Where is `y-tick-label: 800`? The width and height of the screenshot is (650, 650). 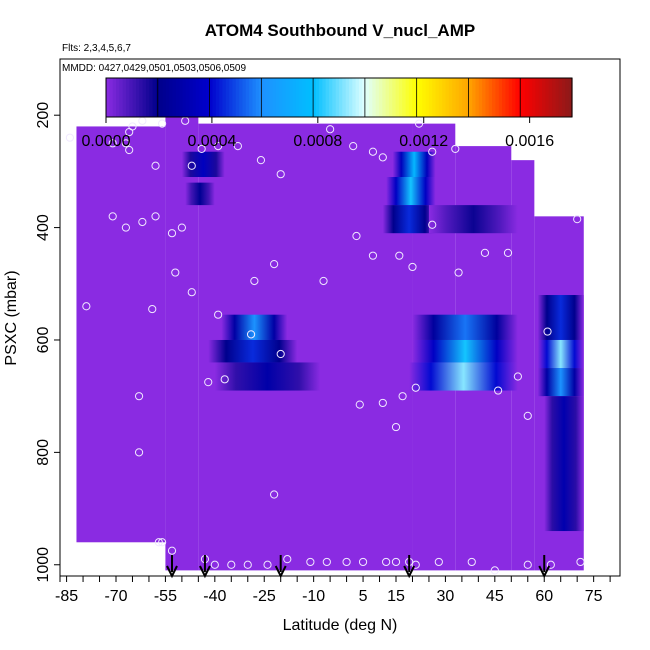
y-tick-label: 800 is located at coordinates (43, 452).